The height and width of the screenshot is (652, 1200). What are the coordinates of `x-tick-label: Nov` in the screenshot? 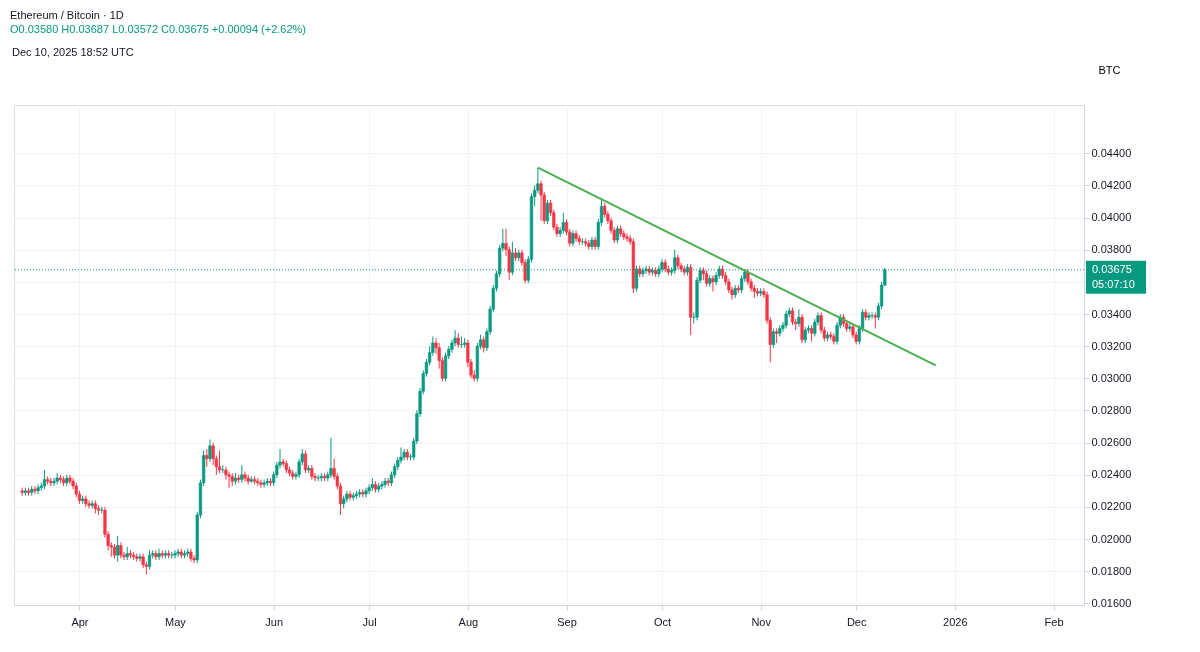 It's located at (761, 621).